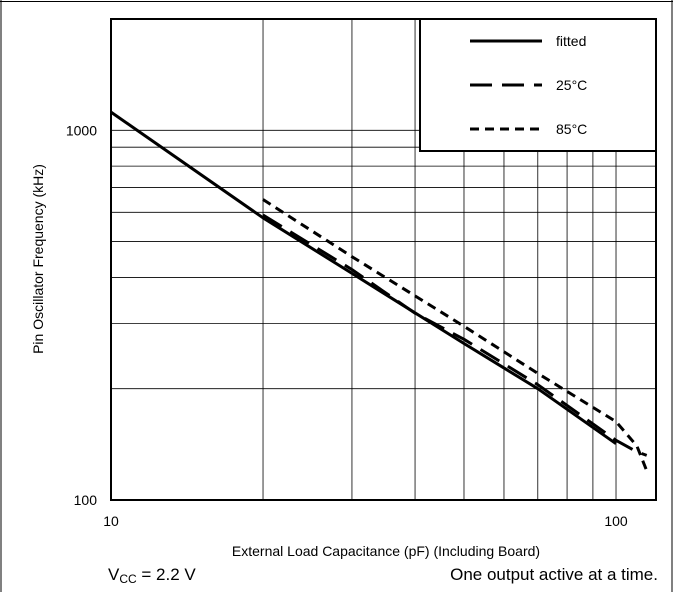  What do you see at coordinates (166, 574) in the screenshot?
I see `vcc-value: = 2.2 V` at bounding box center [166, 574].